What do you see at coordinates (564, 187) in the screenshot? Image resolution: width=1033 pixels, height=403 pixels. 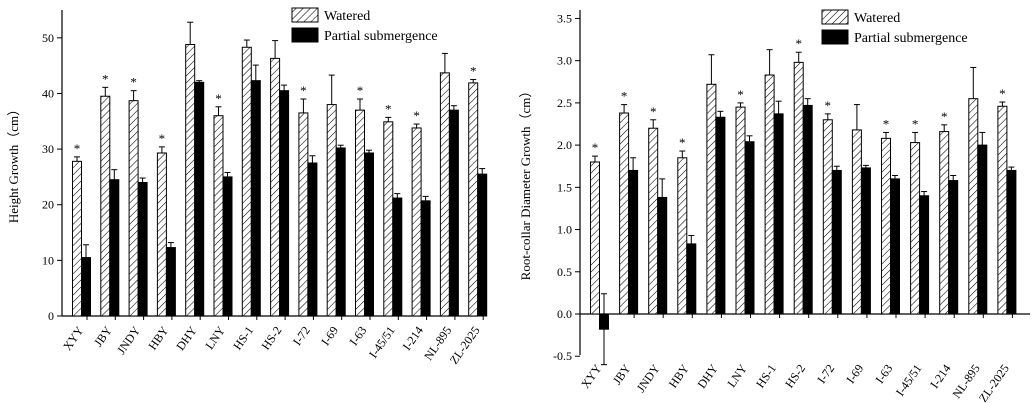 I see `y-tick-label: 1.5` at bounding box center [564, 187].